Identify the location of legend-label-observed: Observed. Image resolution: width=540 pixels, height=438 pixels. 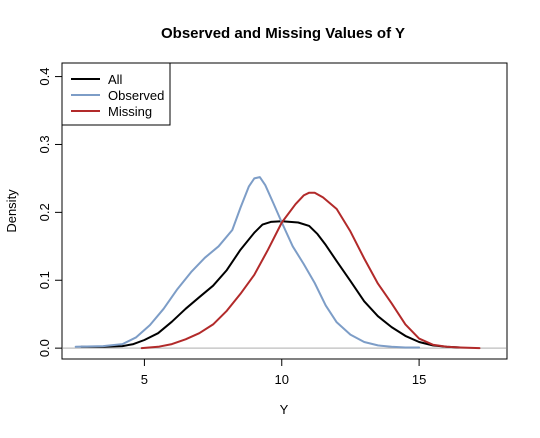
(136, 95).